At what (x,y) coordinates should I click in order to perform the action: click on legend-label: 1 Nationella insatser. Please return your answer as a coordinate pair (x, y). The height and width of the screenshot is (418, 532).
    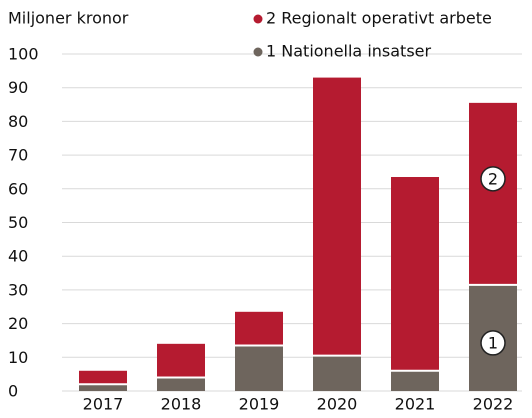
    Looking at the image, I should click on (348, 51).